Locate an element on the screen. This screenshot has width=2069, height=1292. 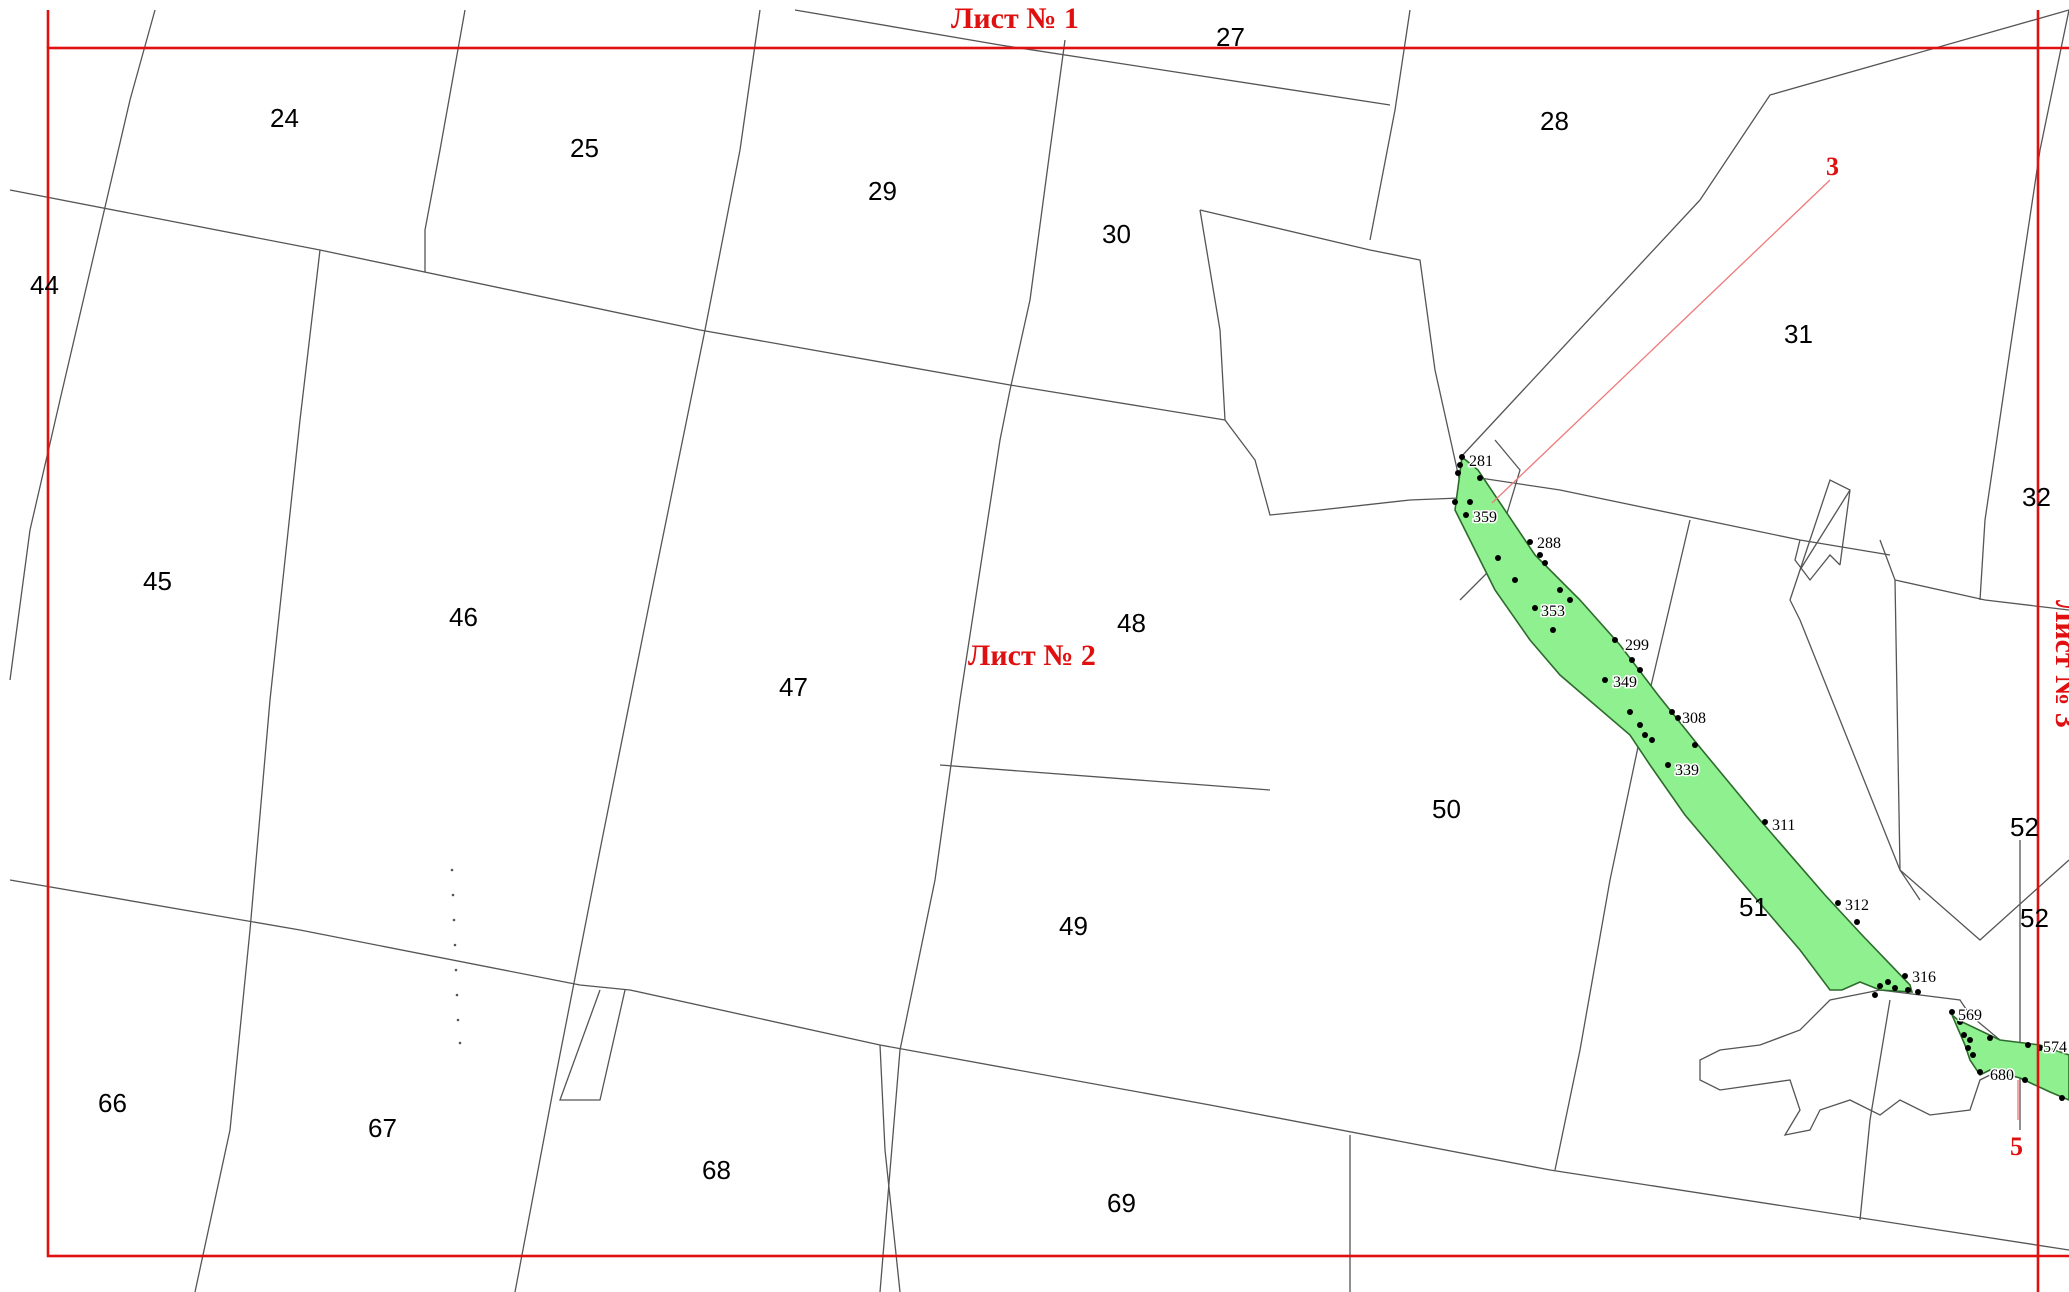
parcel-label: 25 is located at coordinates (584, 148).